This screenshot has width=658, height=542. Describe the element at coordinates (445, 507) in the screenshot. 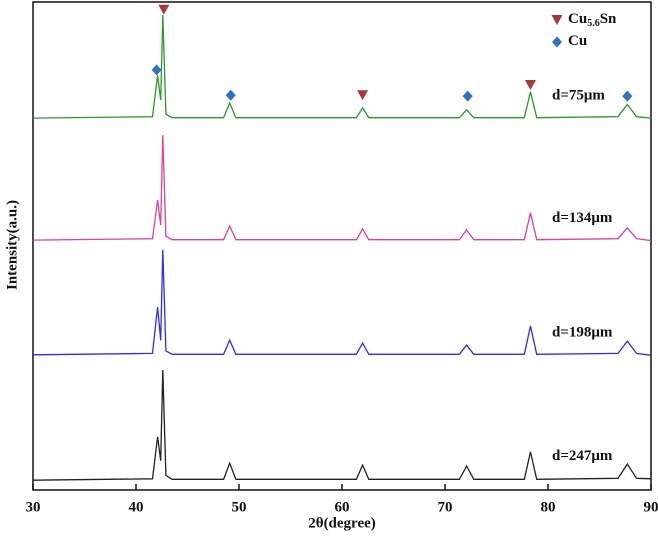

I see `x-tick-label: 70` at that location.